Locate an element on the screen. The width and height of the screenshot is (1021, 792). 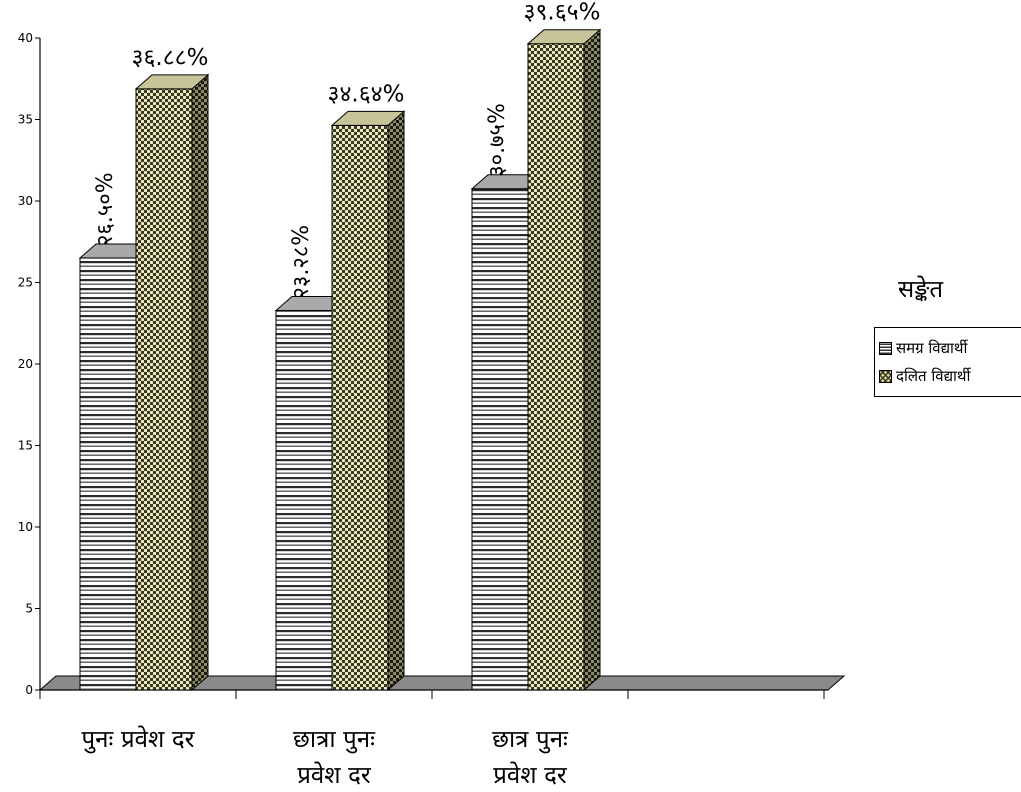
legend: सङ्केत समग्र विद्यार्थी दलित विद्यार्थी is located at coordinates (947, 334).